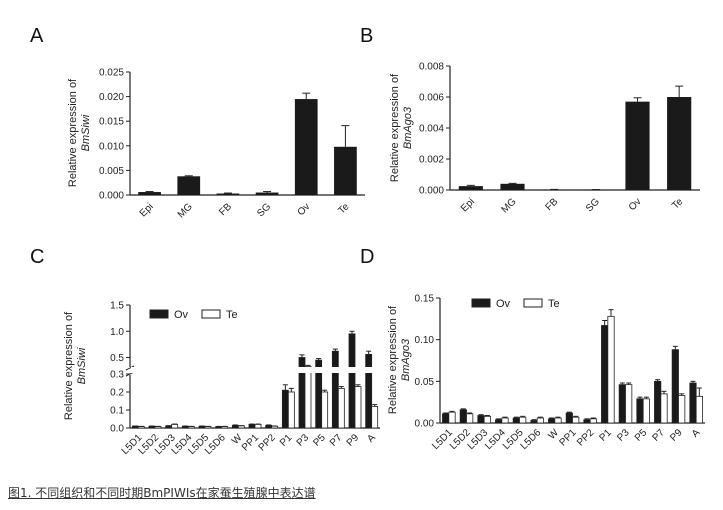 This screenshot has width=723, height=510. What do you see at coordinates (232, 315) in the screenshot?
I see `panel-c-legend-te: Te` at bounding box center [232, 315].